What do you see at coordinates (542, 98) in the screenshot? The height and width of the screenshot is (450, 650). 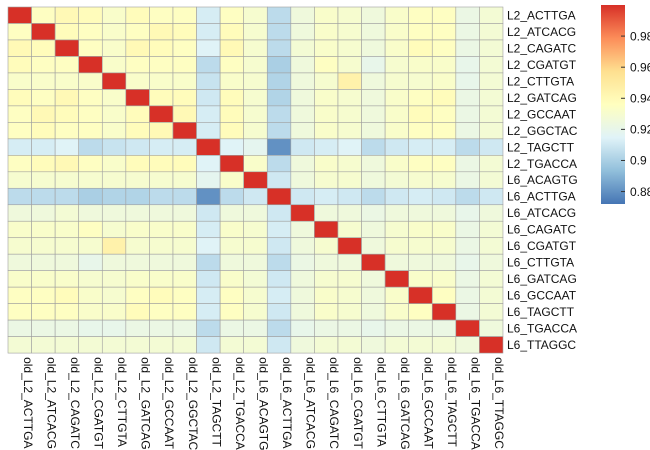 I see `row-label: L2_GATCAG` at bounding box center [542, 98].